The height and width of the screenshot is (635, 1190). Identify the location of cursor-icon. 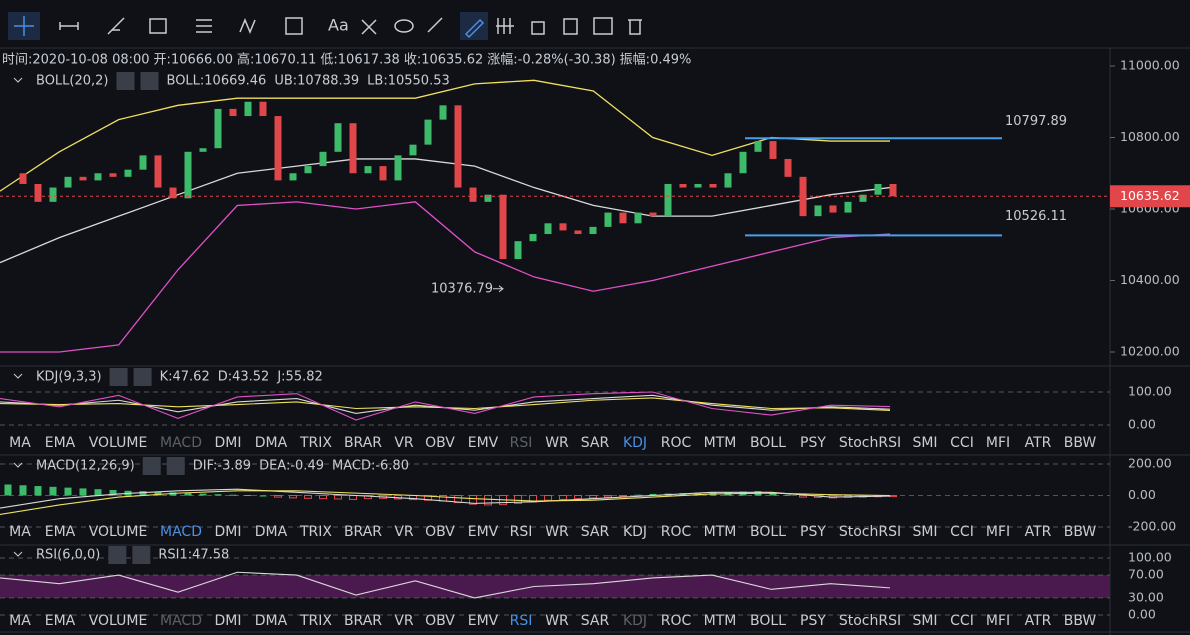
(24, 26).